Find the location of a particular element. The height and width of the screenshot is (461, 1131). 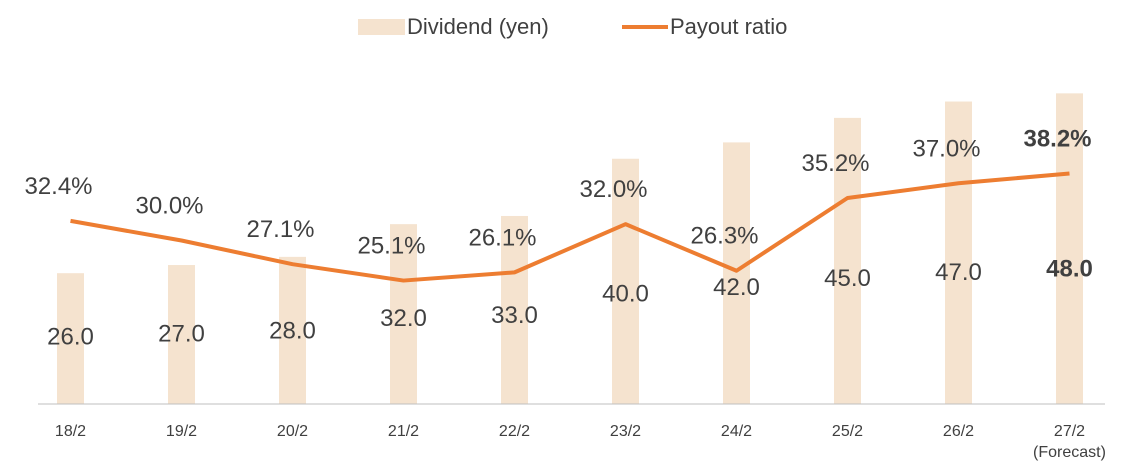

data-label: 32.0% is located at coordinates (613, 189).